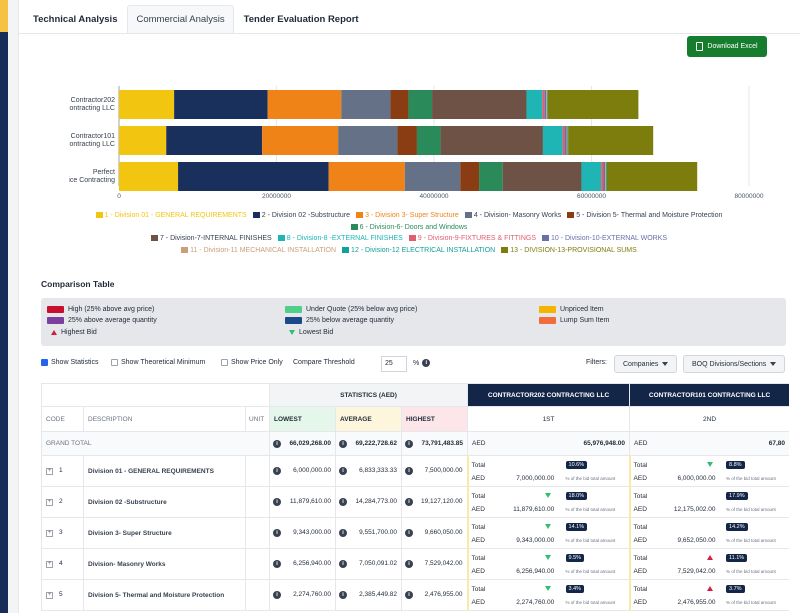 Image resolution: width=800 pixels, height=613 pixels. What do you see at coordinates (369, 595) in the screenshot?
I see `row-average: i 2,385,449.82` at bounding box center [369, 595].